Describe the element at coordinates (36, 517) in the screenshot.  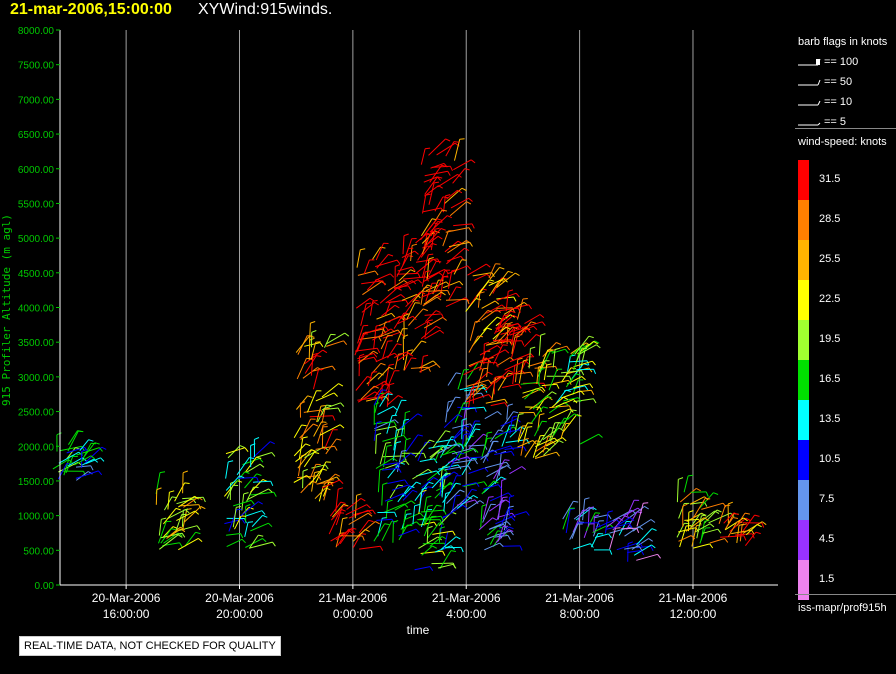
I see `y-tick-label: 1000.00` at that location.